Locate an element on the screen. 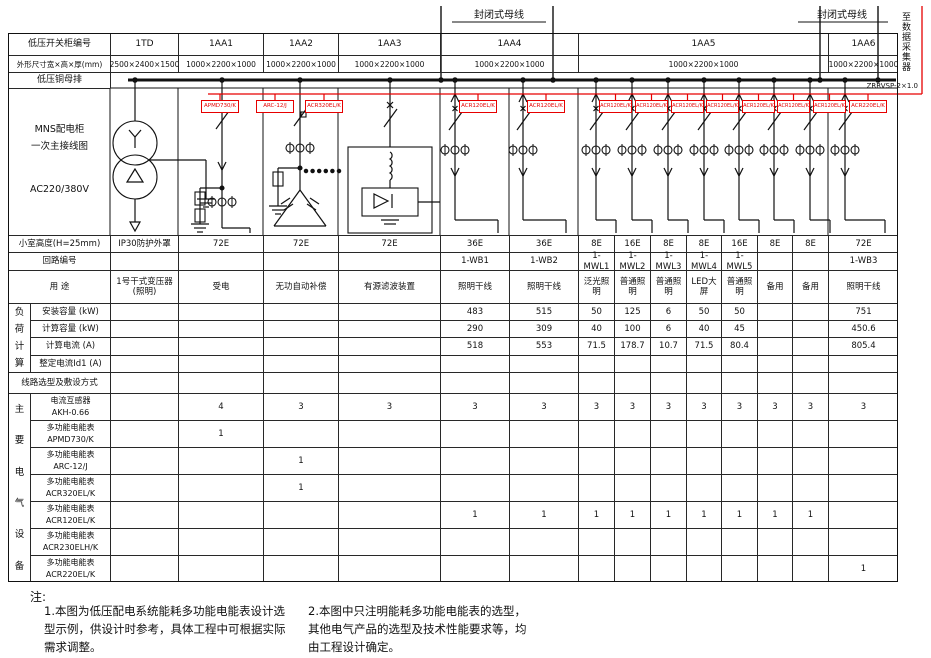 The image size is (931, 658). cabinet-id-cell-5: 1AA5 is located at coordinates (703, 44).